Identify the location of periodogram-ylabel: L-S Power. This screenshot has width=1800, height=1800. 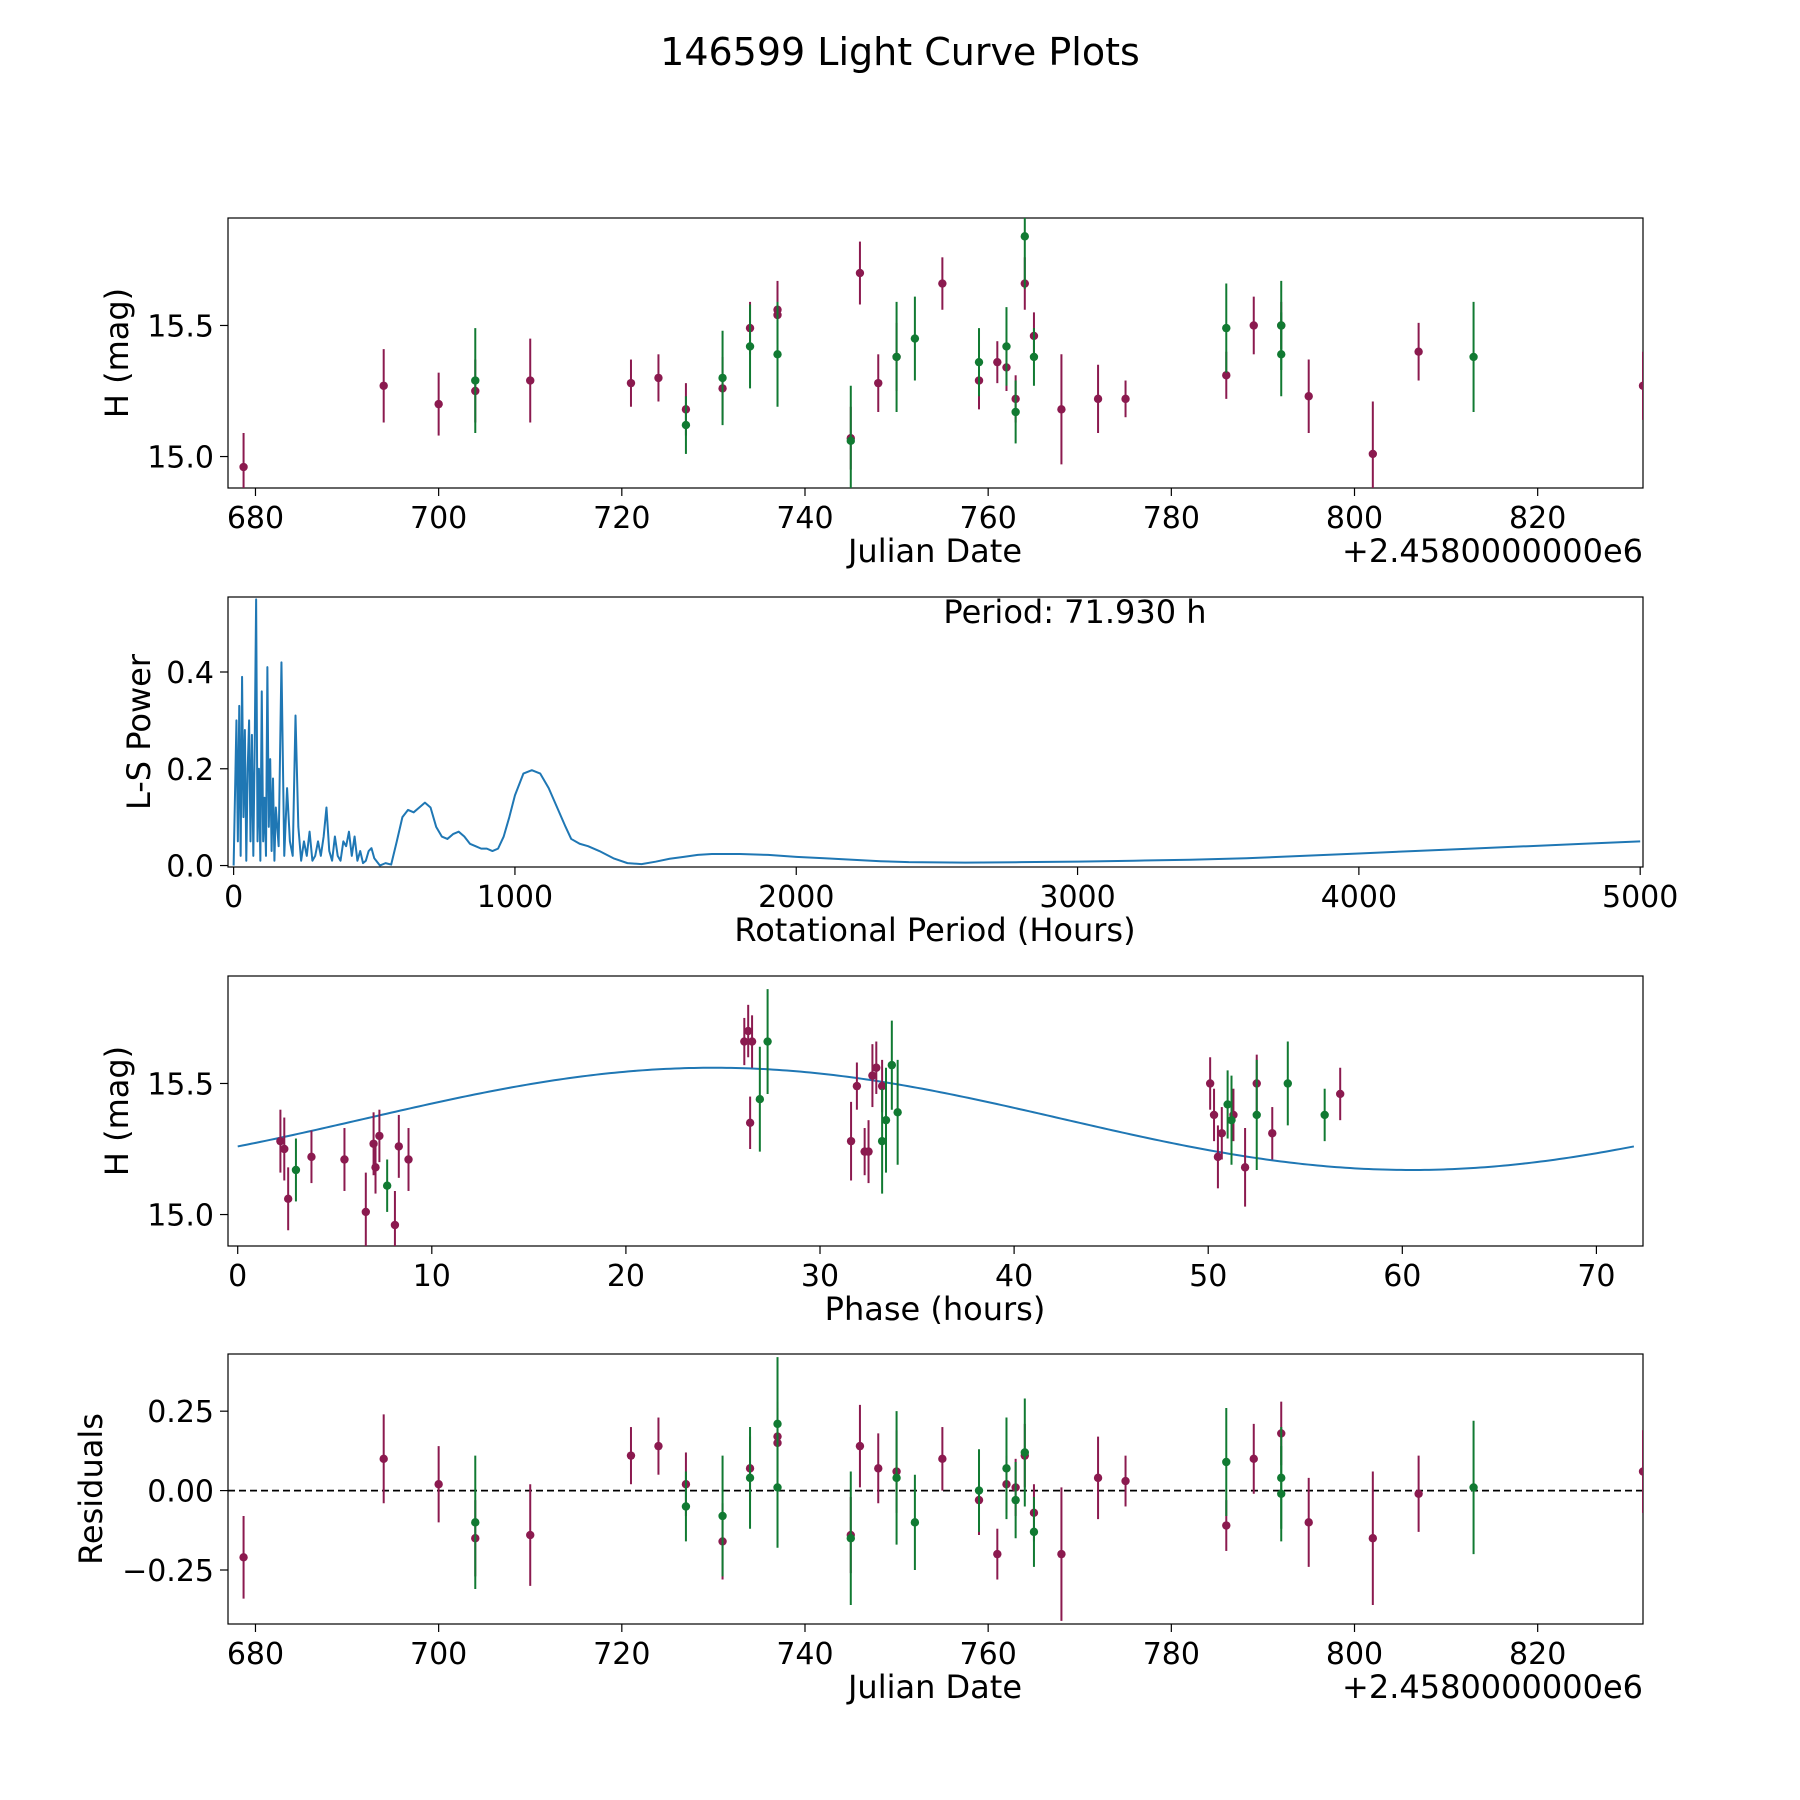
(139, 731).